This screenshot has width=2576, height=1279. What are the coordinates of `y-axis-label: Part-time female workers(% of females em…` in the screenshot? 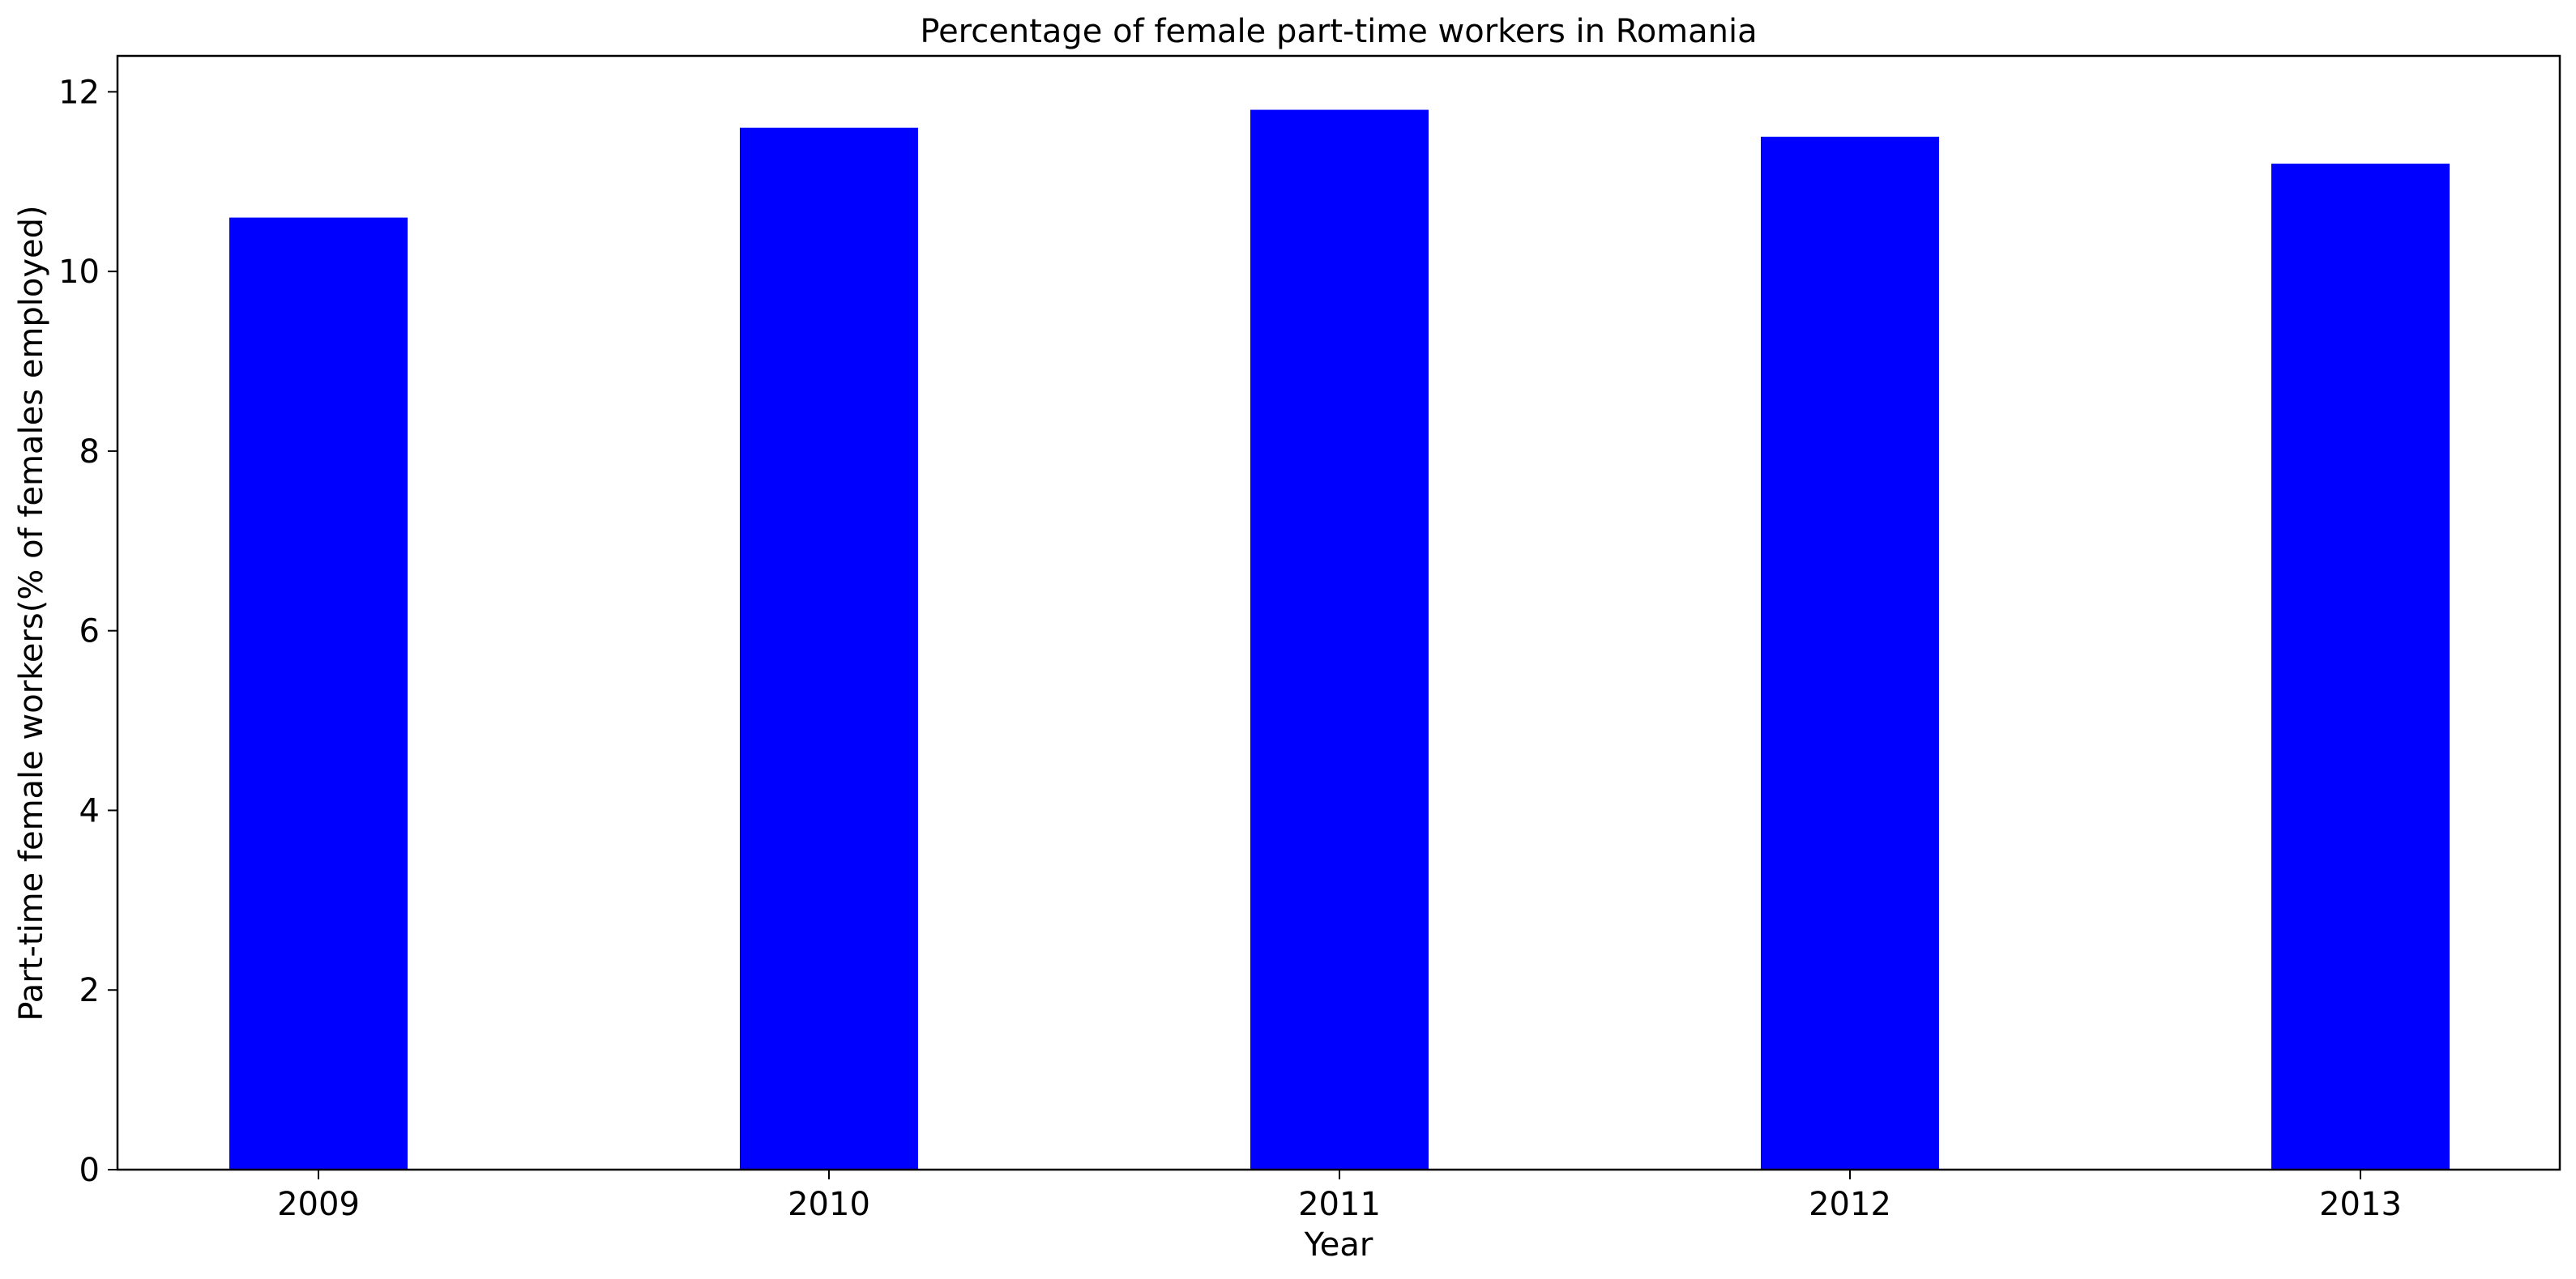 It's located at (31, 613).